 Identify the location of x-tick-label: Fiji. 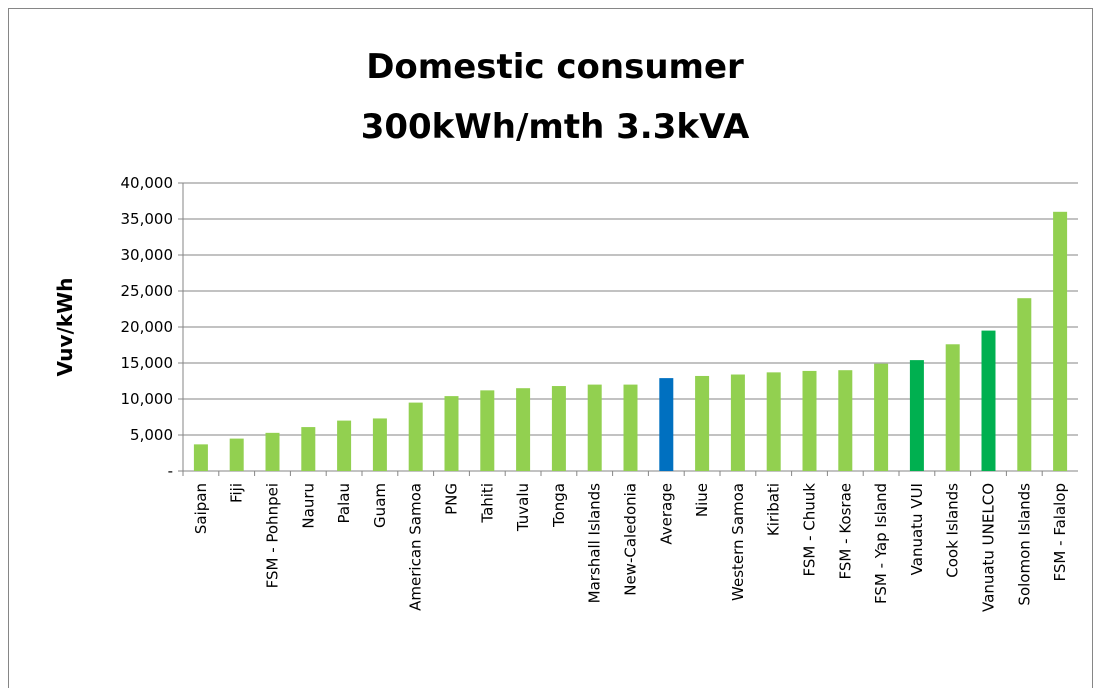
(237, 493).